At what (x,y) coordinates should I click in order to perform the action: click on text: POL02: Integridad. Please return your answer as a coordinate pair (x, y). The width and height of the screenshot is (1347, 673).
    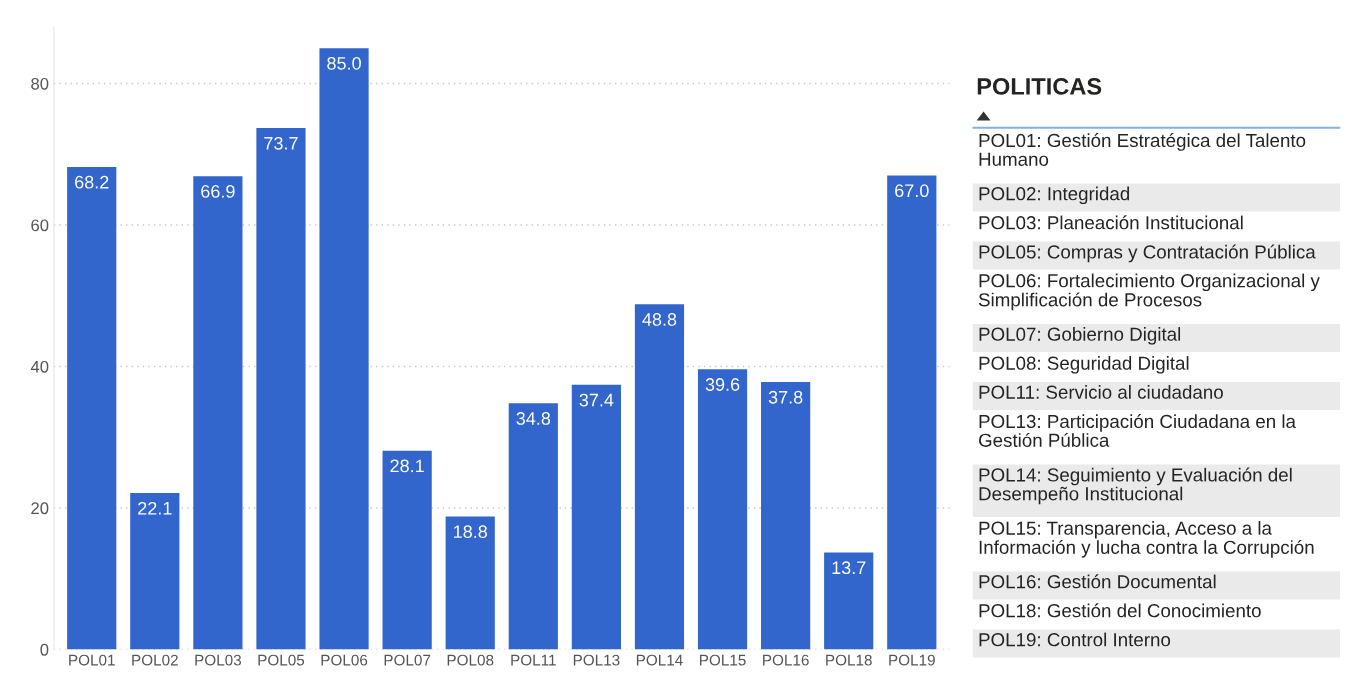
    Looking at the image, I should click on (1054, 195).